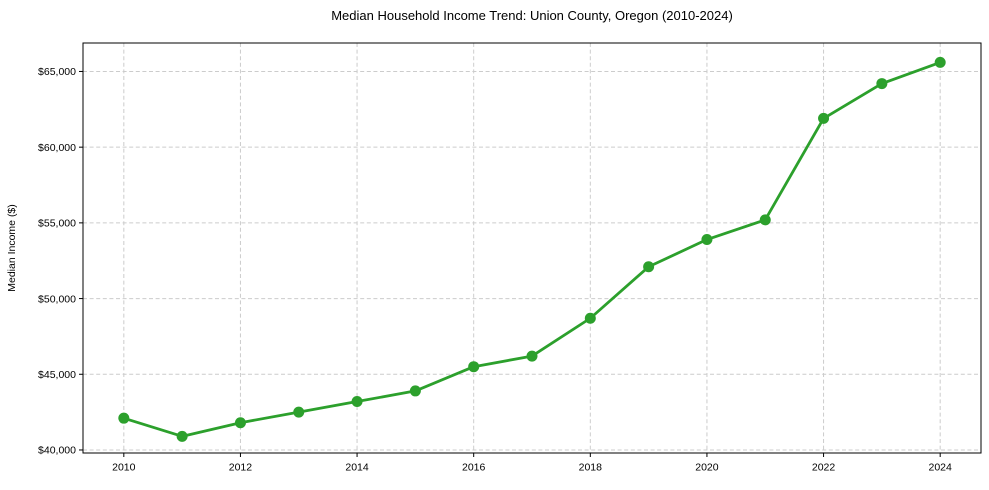  Describe the element at coordinates (57, 375) in the screenshot. I see `y-tick-label: $45,000` at that location.